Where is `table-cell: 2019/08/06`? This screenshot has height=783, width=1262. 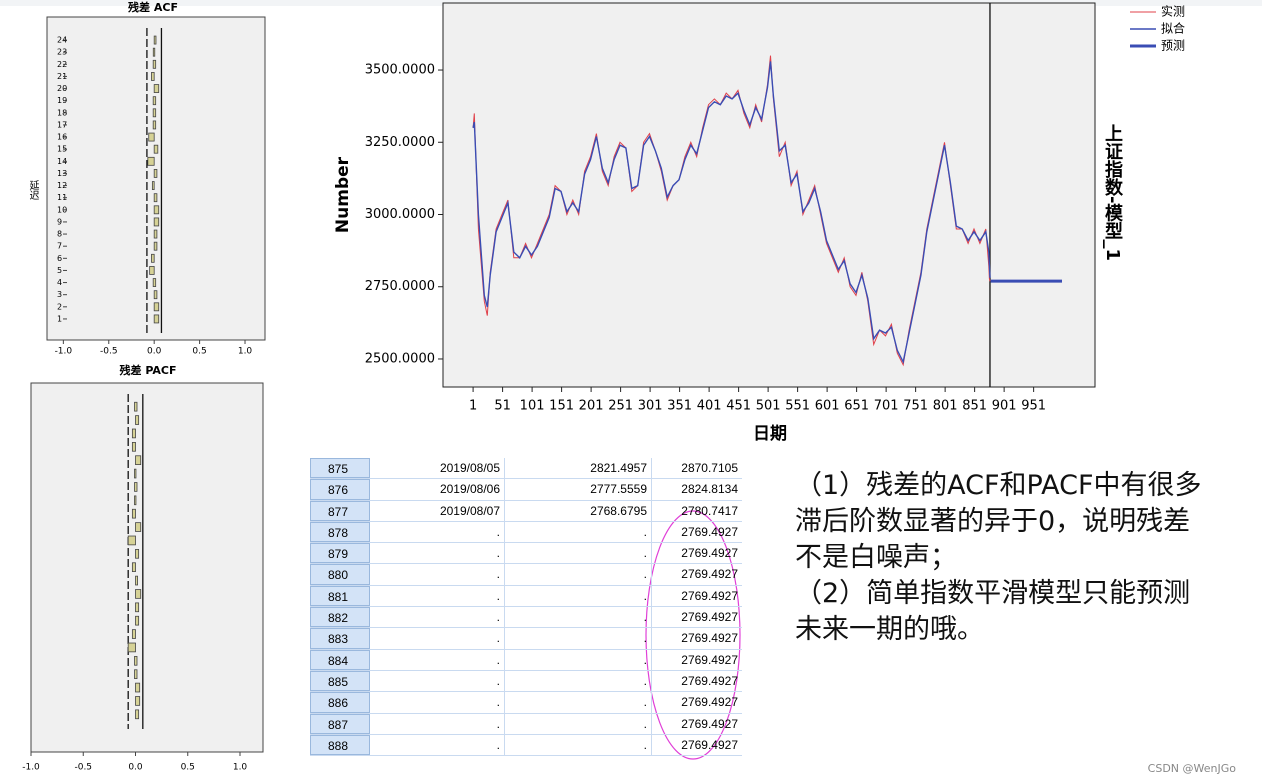
table-cell: 2019/08/06 is located at coordinates (437, 489).